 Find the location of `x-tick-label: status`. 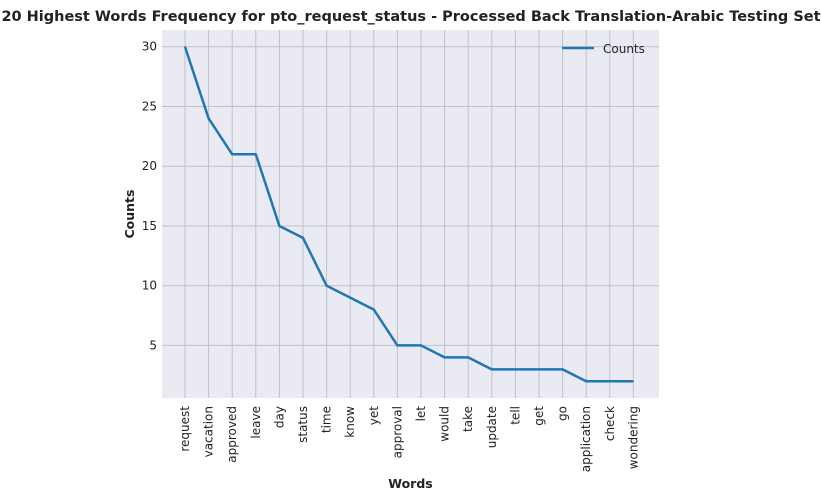

x-tick-label: status is located at coordinates (303, 424).